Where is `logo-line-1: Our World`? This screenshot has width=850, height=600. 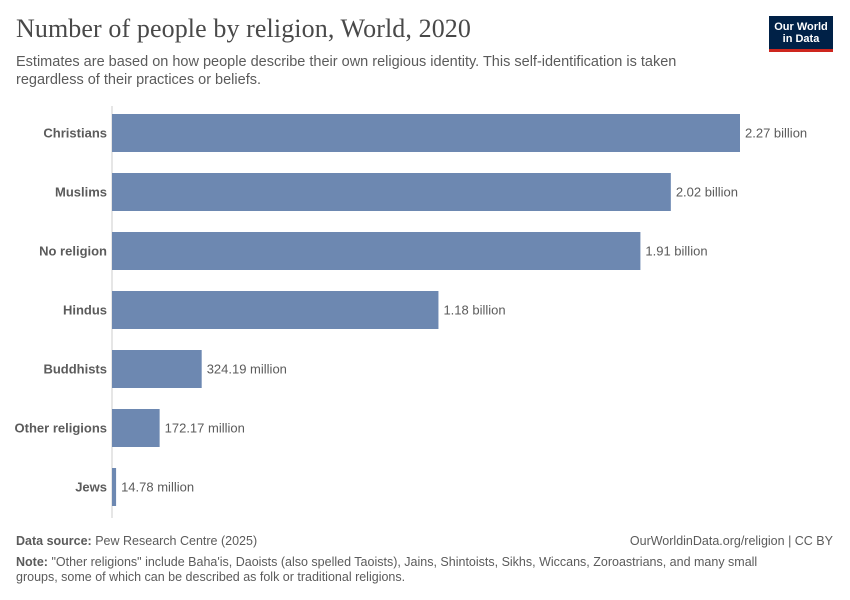
logo-line-1: Our World is located at coordinates (801, 27).